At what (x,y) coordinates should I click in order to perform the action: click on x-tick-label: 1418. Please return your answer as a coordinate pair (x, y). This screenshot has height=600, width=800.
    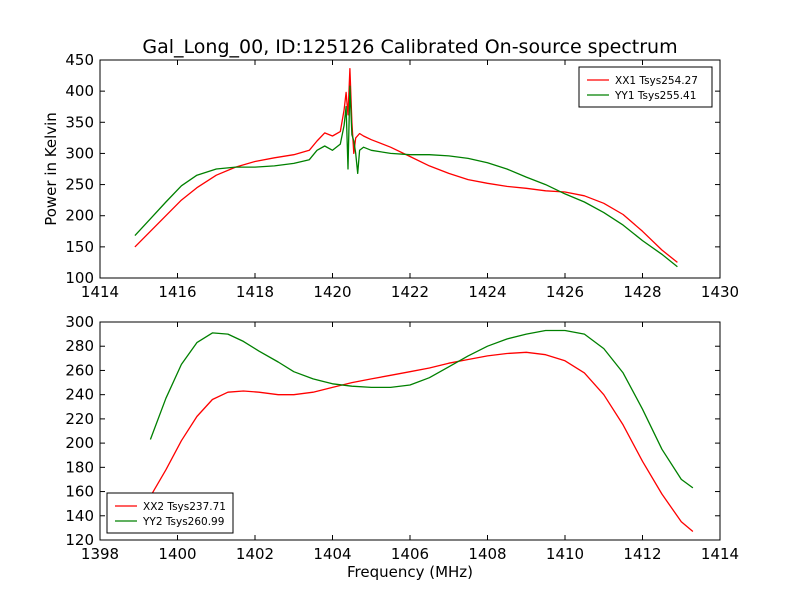
    Looking at the image, I should click on (255, 292).